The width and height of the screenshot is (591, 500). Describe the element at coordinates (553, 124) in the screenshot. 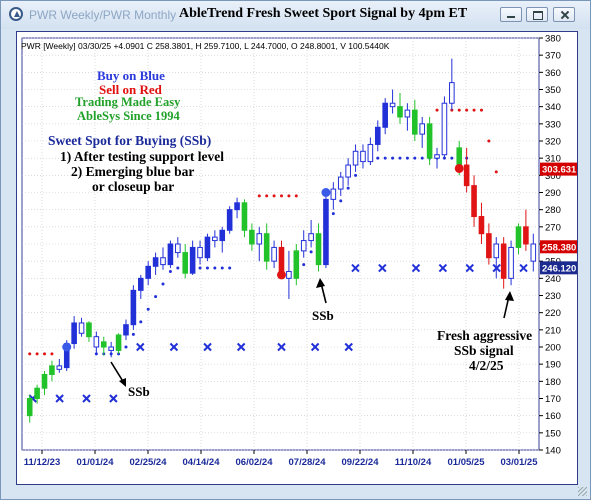

I see `y-tick-label: 330` at that location.